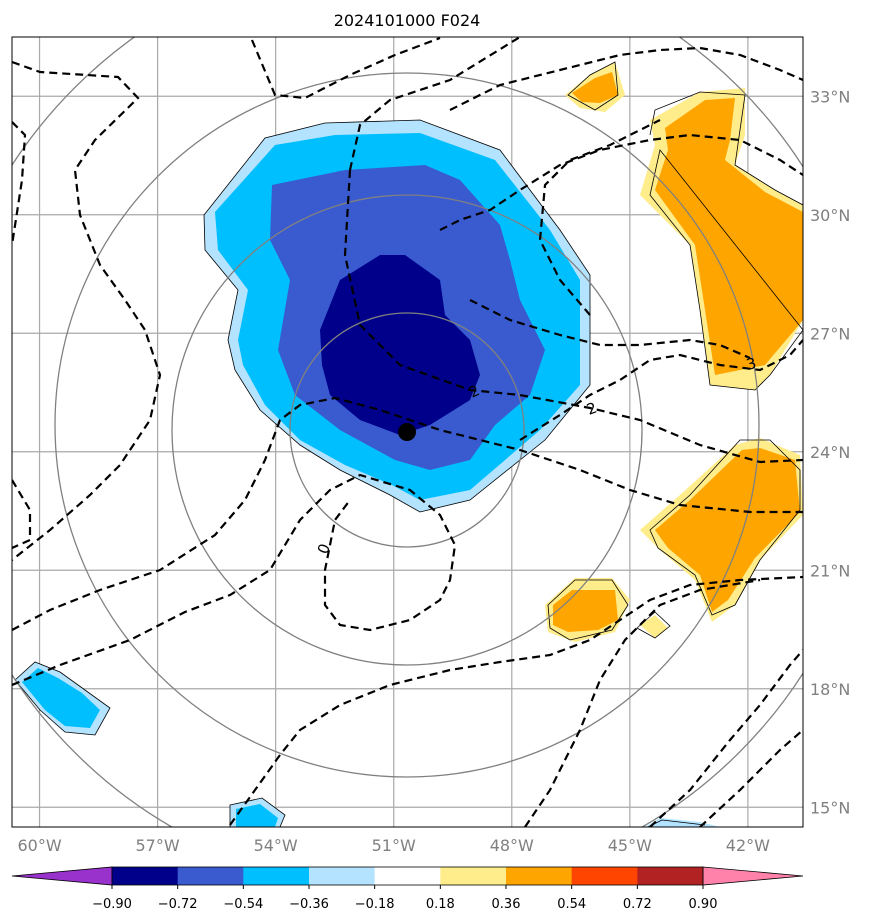  Describe the element at coordinates (39, 845) in the screenshot. I see `x-tick-label: 60°W` at that location.